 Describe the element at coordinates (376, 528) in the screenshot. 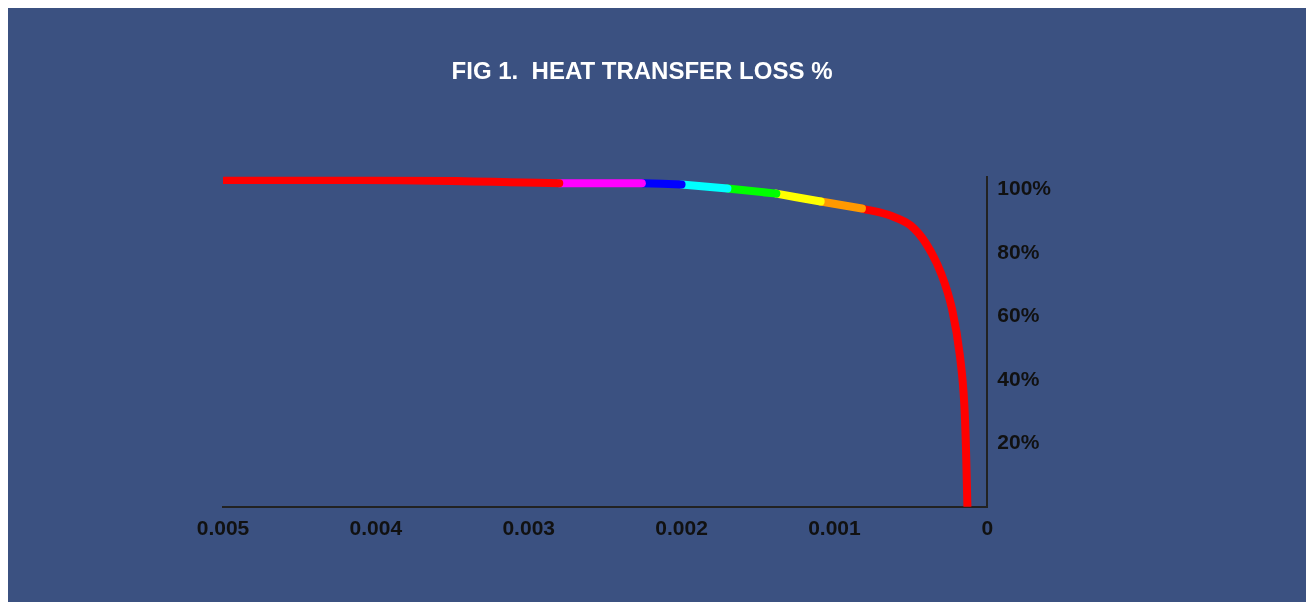

I see `x-tick-label: 0.004` at that location.